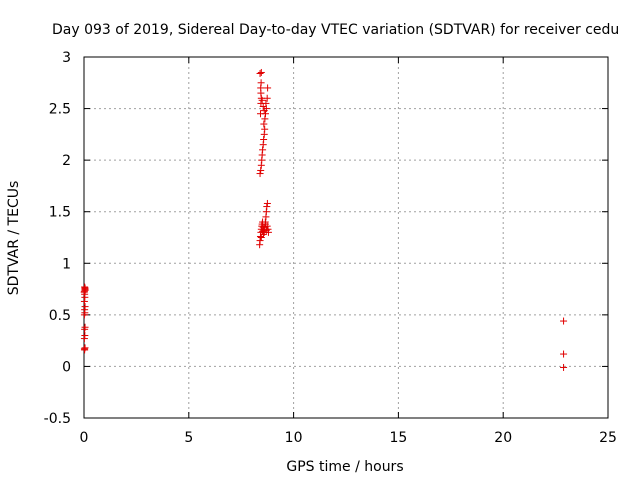 The height and width of the screenshot is (480, 640). Describe the element at coordinates (14, 238) in the screenshot. I see `y-axis-title: SDTVAR / TECUs` at that location.